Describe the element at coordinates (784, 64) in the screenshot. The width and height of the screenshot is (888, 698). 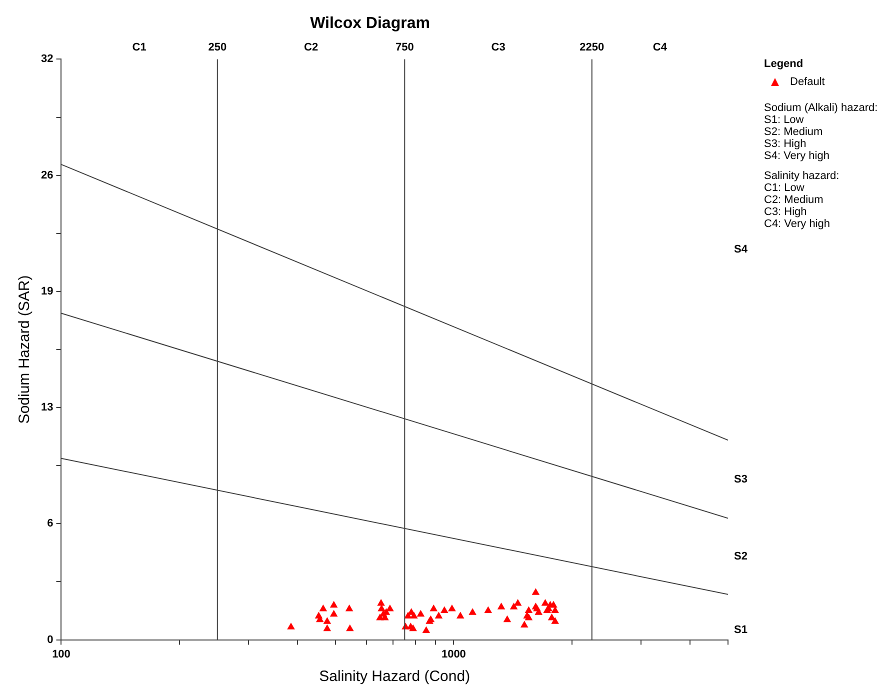
I see `legend-title: Legend` at that location.